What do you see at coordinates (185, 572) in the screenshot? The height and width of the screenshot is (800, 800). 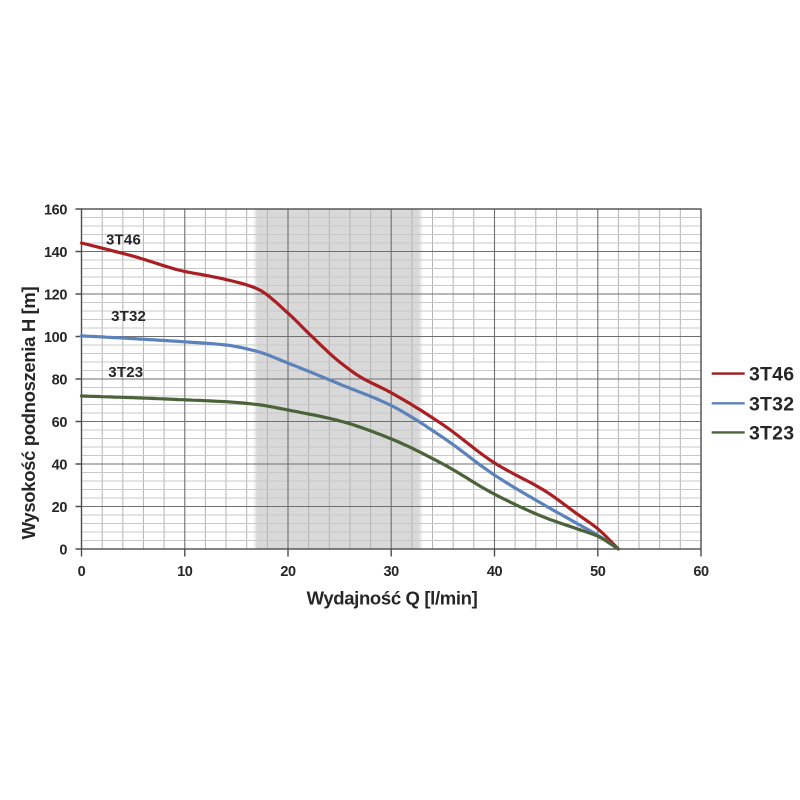 I see `svg-text: 10` at bounding box center [185, 572].